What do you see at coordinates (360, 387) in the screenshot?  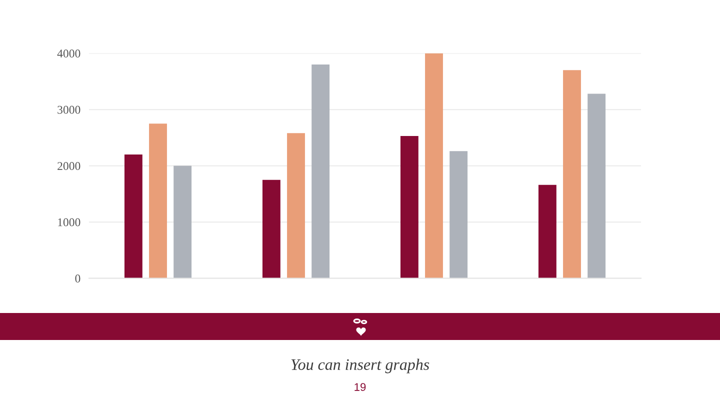 I see `text: 19` at bounding box center [360, 387].